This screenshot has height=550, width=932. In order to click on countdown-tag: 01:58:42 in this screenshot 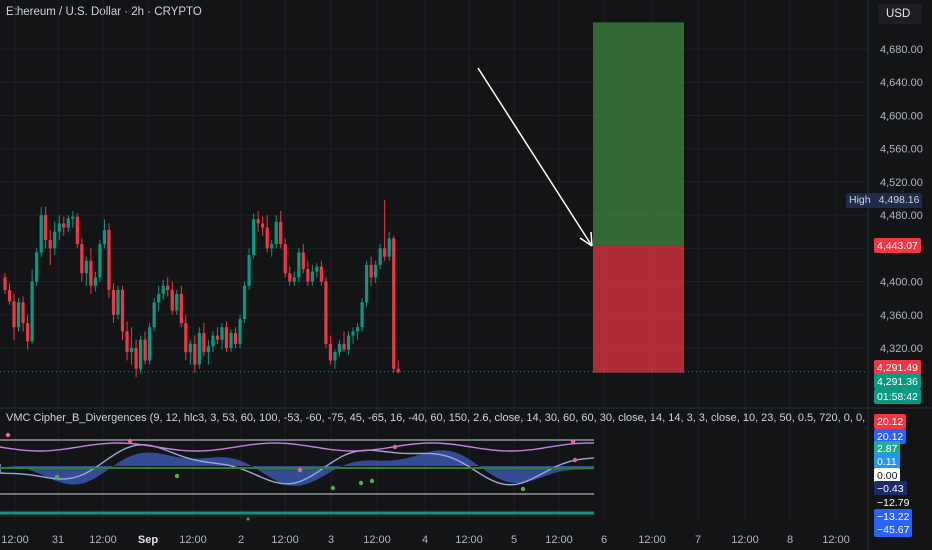, I will do `click(897, 397)`.